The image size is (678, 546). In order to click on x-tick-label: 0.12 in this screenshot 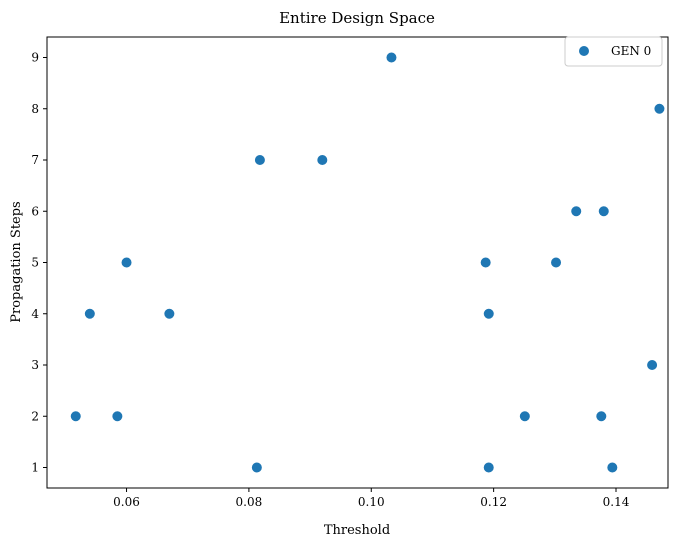, I will do `click(493, 502)`.